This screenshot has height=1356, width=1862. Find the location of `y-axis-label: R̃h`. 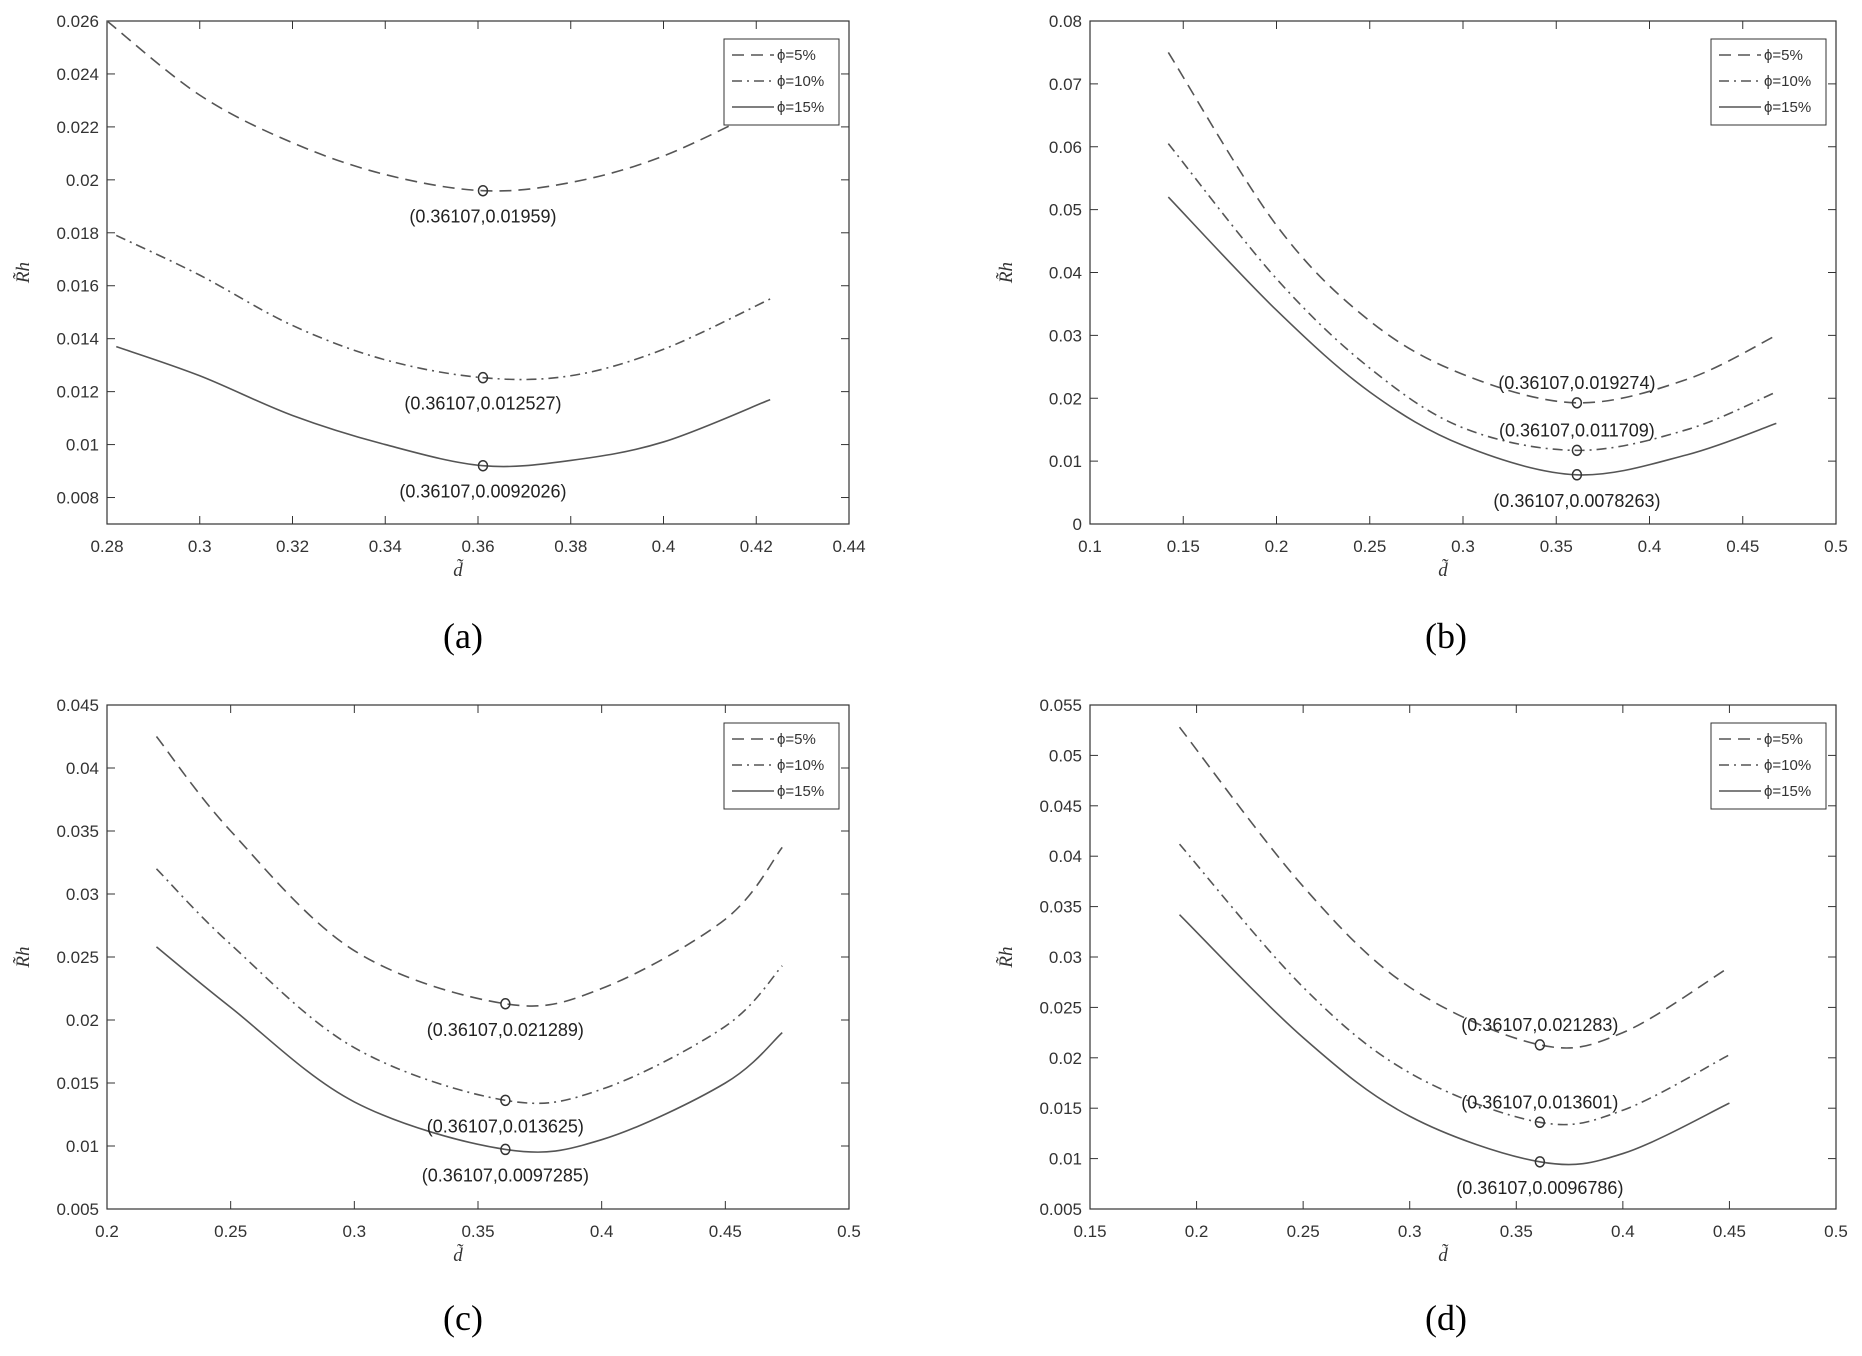

y-axis-label: R̃h is located at coordinates (23, 957).